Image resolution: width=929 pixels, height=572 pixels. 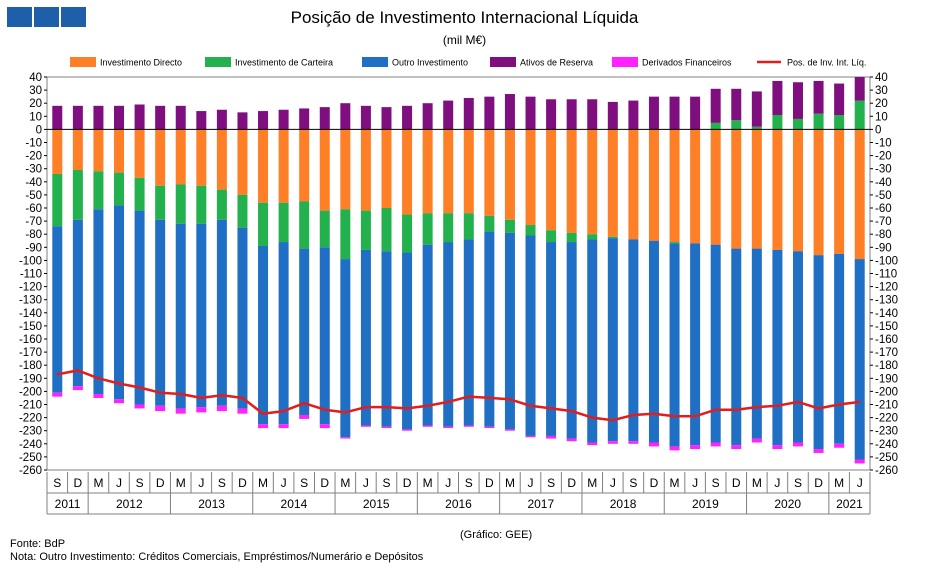 What do you see at coordinates (503, 62) in the screenshot?
I see `legend-swatch-ativos-de-reserva` at bounding box center [503, 62].